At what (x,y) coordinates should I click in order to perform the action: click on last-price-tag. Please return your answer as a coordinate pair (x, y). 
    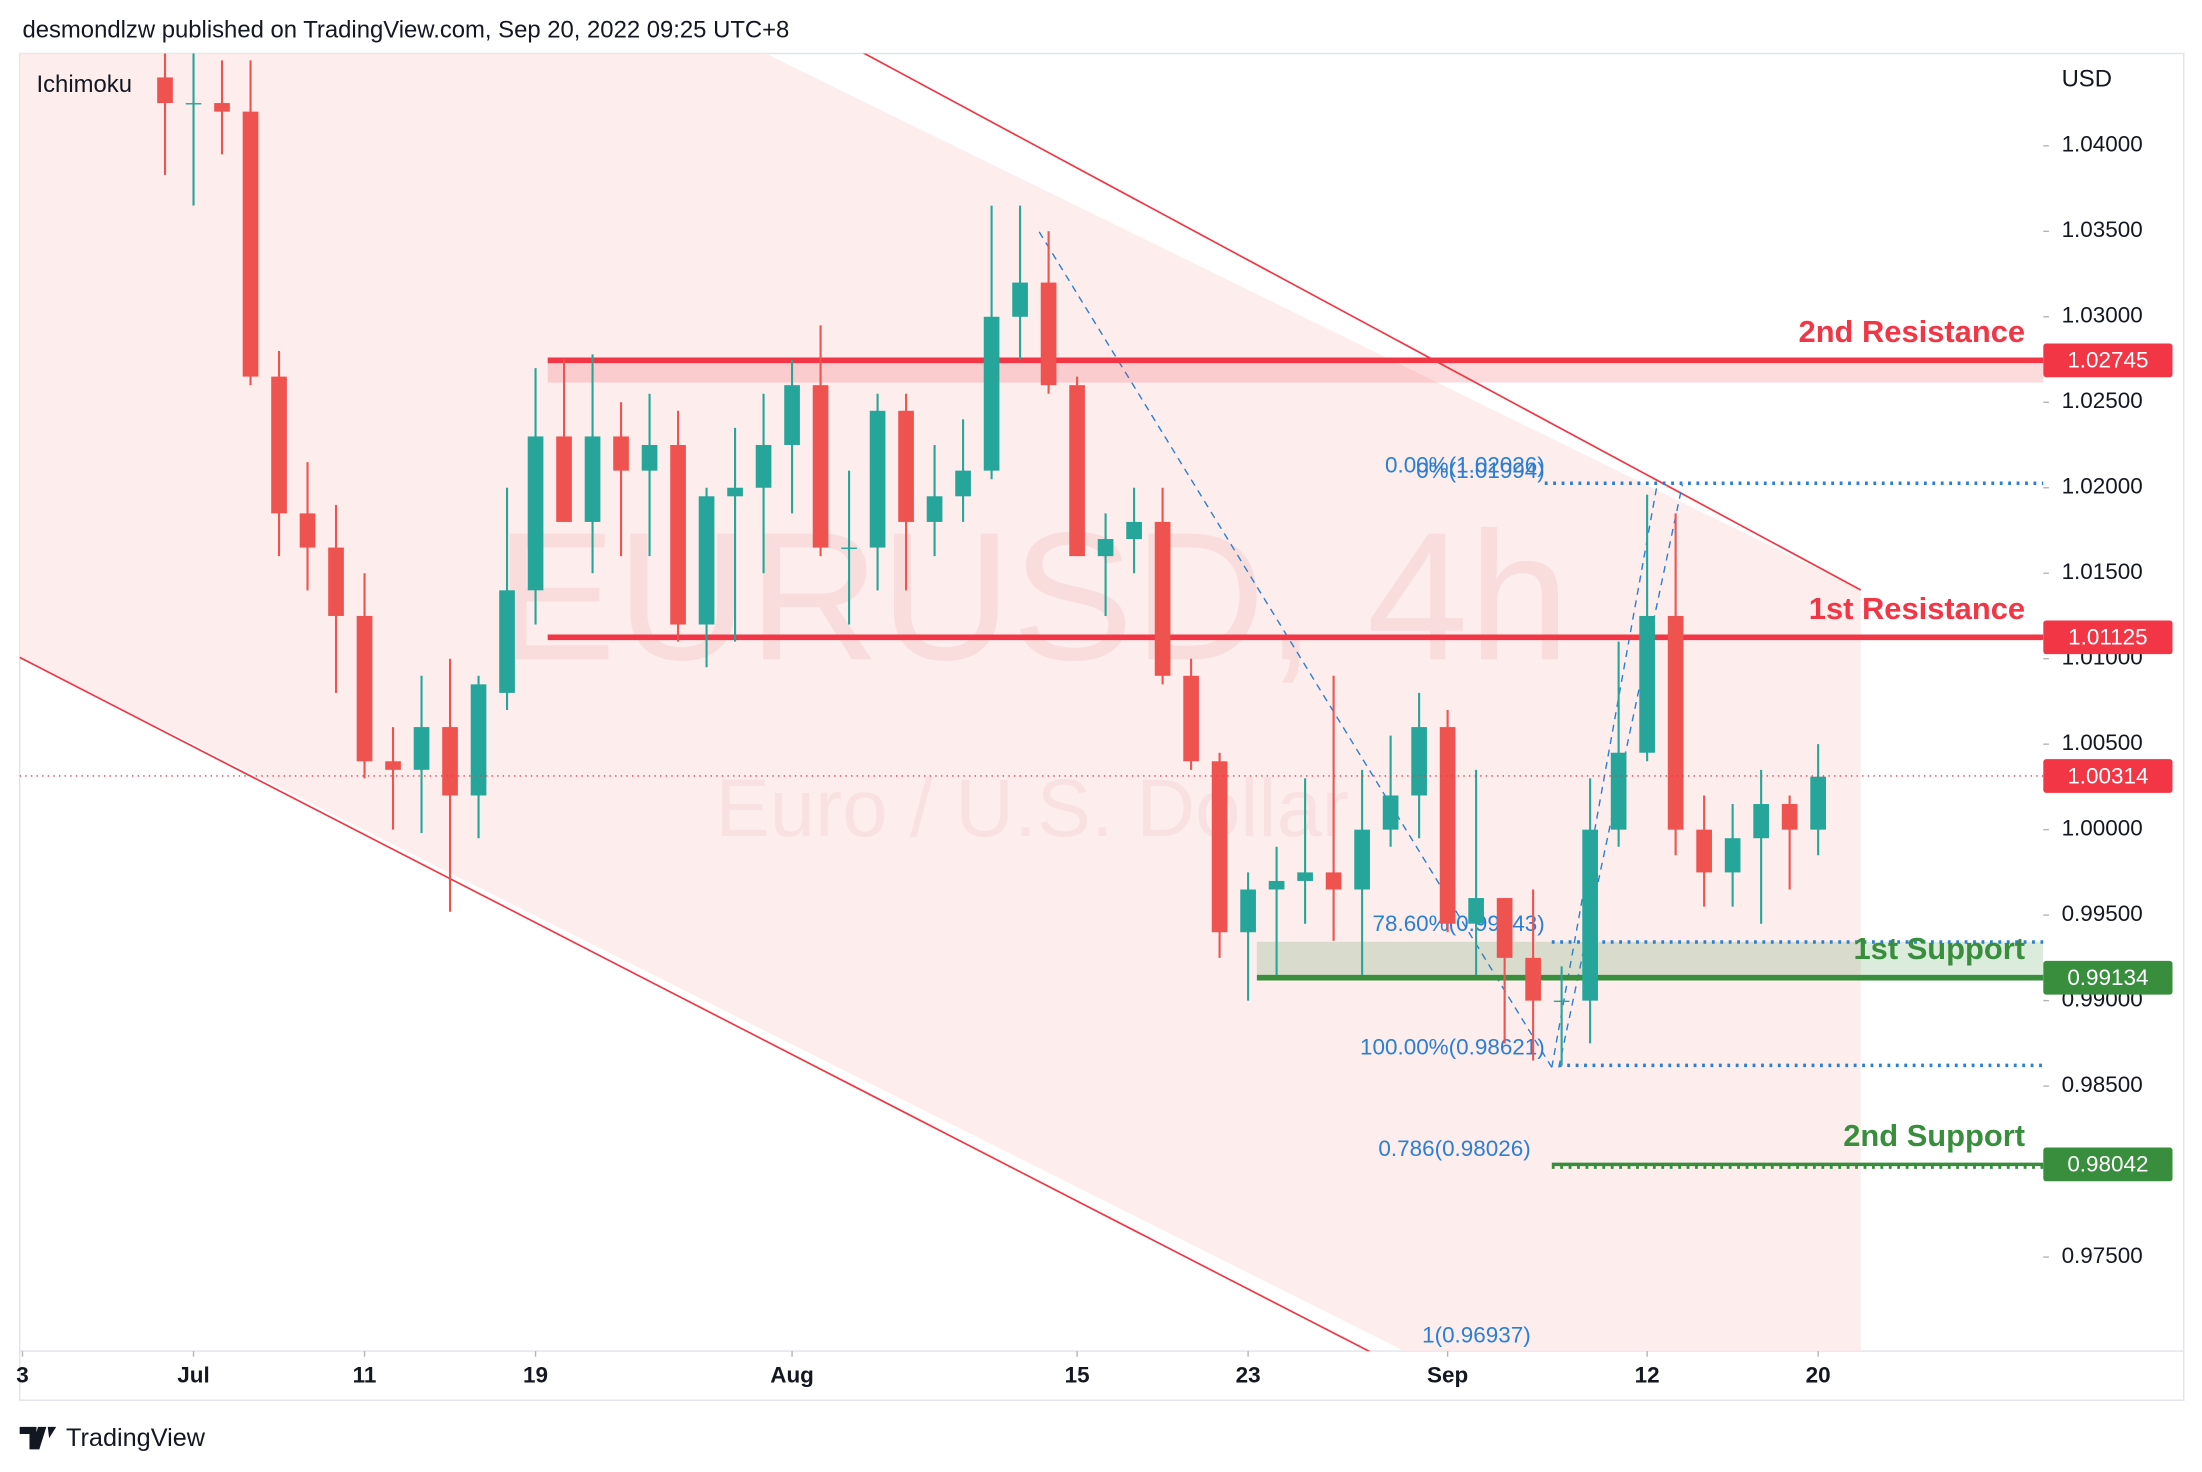
    Looking at the image, I should click on (2108, 776).